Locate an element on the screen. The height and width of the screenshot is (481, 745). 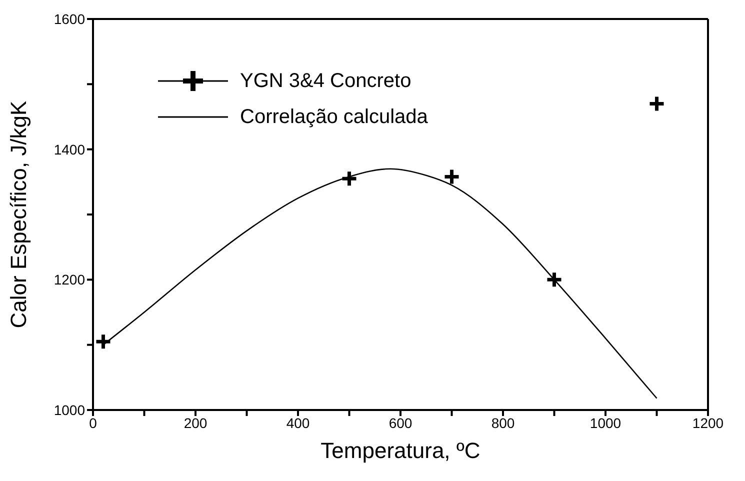
legend-label: YGN 3&4 Concreto is located at coordinates (326, 81).